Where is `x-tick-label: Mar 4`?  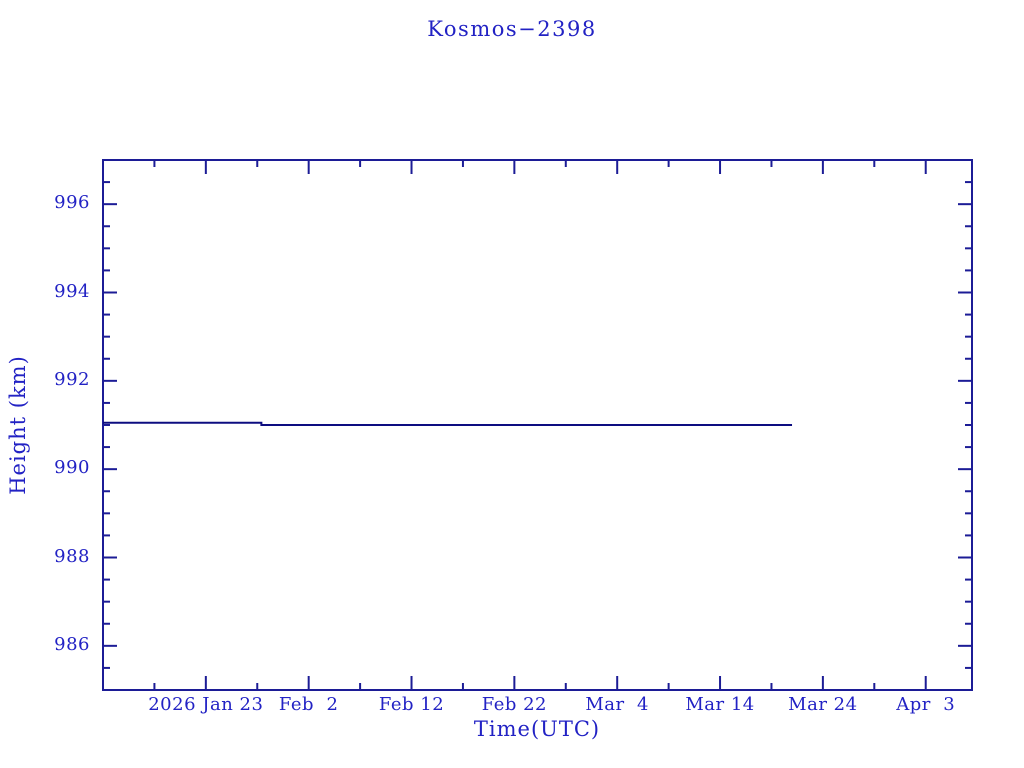 x-tick-label: Mar 4 is located at coordinates (617, 704).